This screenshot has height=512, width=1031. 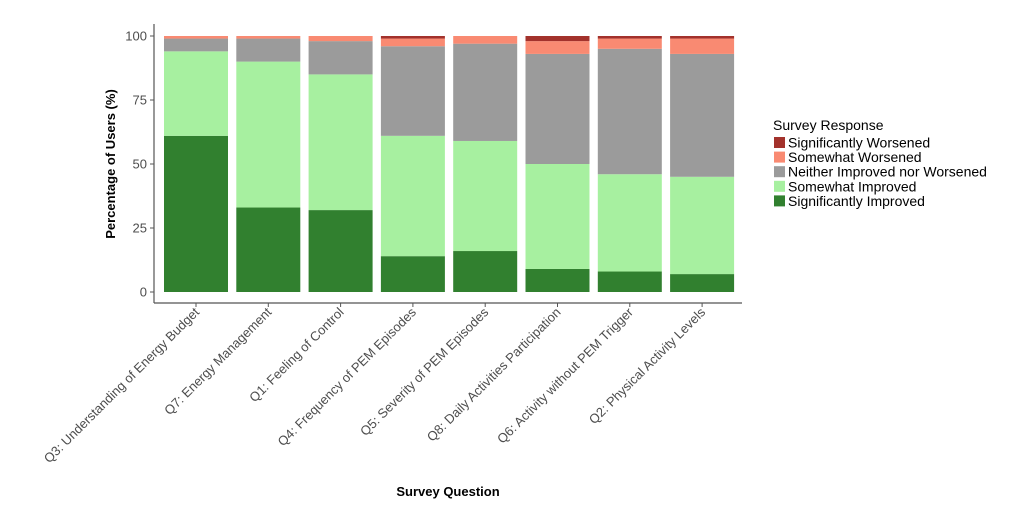 What do you see at coordinates (828, 125) in the screenshot?
I see `legend-title: Survey Response` at bounding box center [828, 125].